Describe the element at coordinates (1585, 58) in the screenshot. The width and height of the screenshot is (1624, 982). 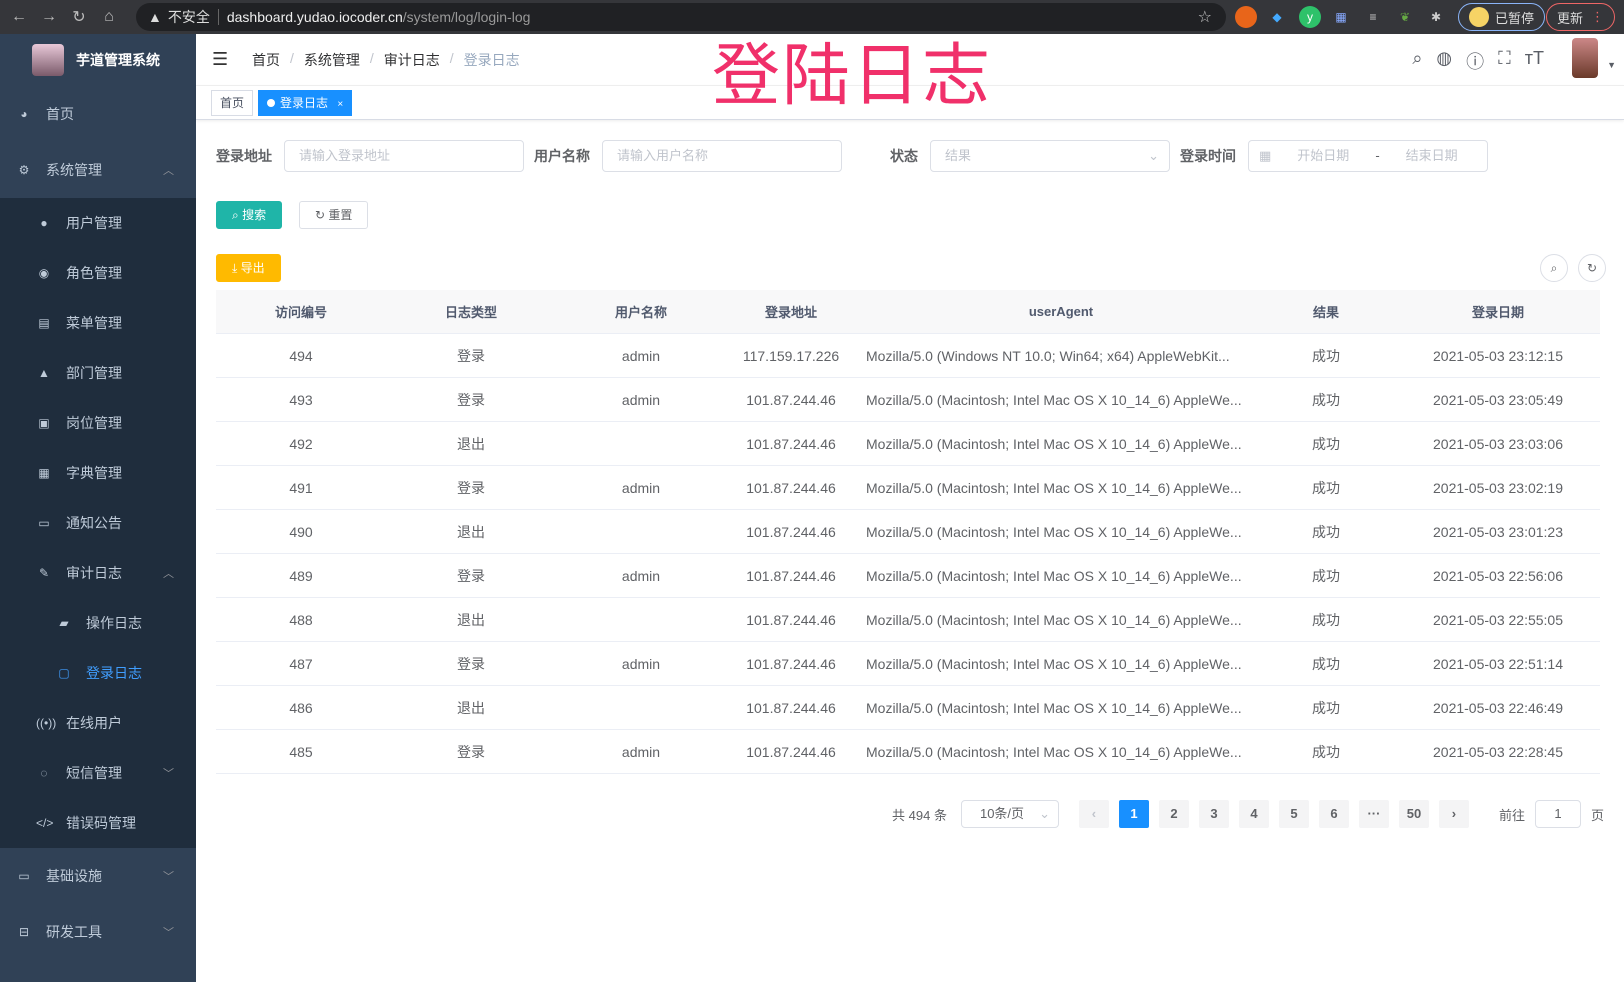
I see `avatar` at that location.